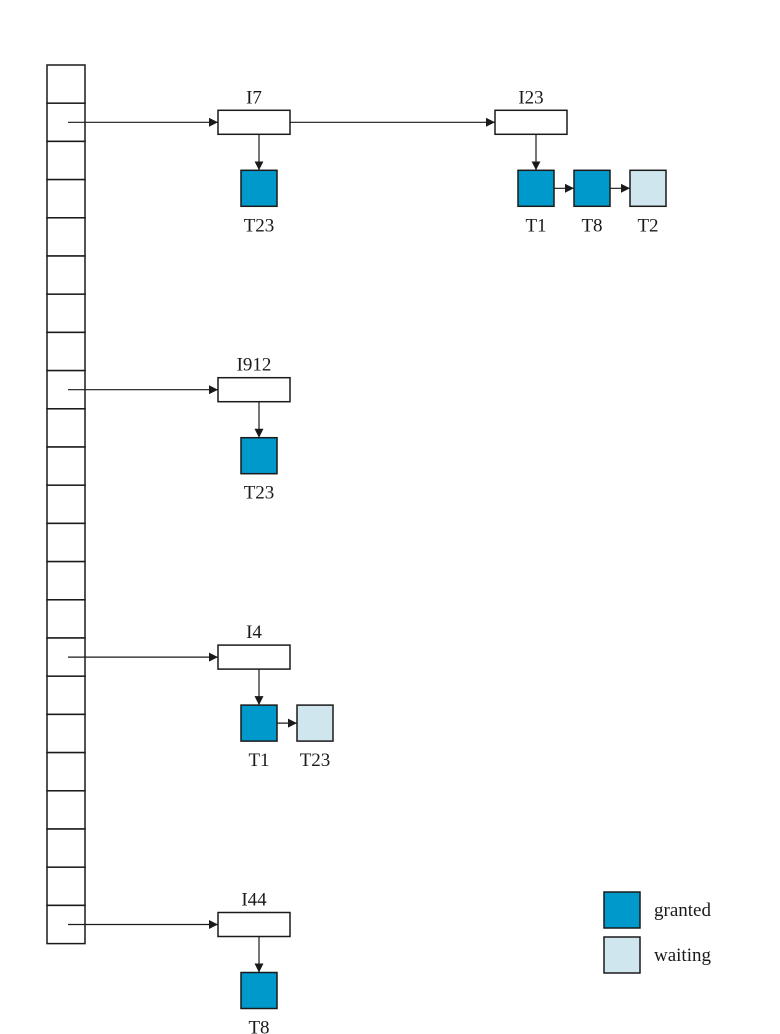  Describe the element at coordinates (254, 900) in the screenshot. I see `lock-item-label: I44` at that location.